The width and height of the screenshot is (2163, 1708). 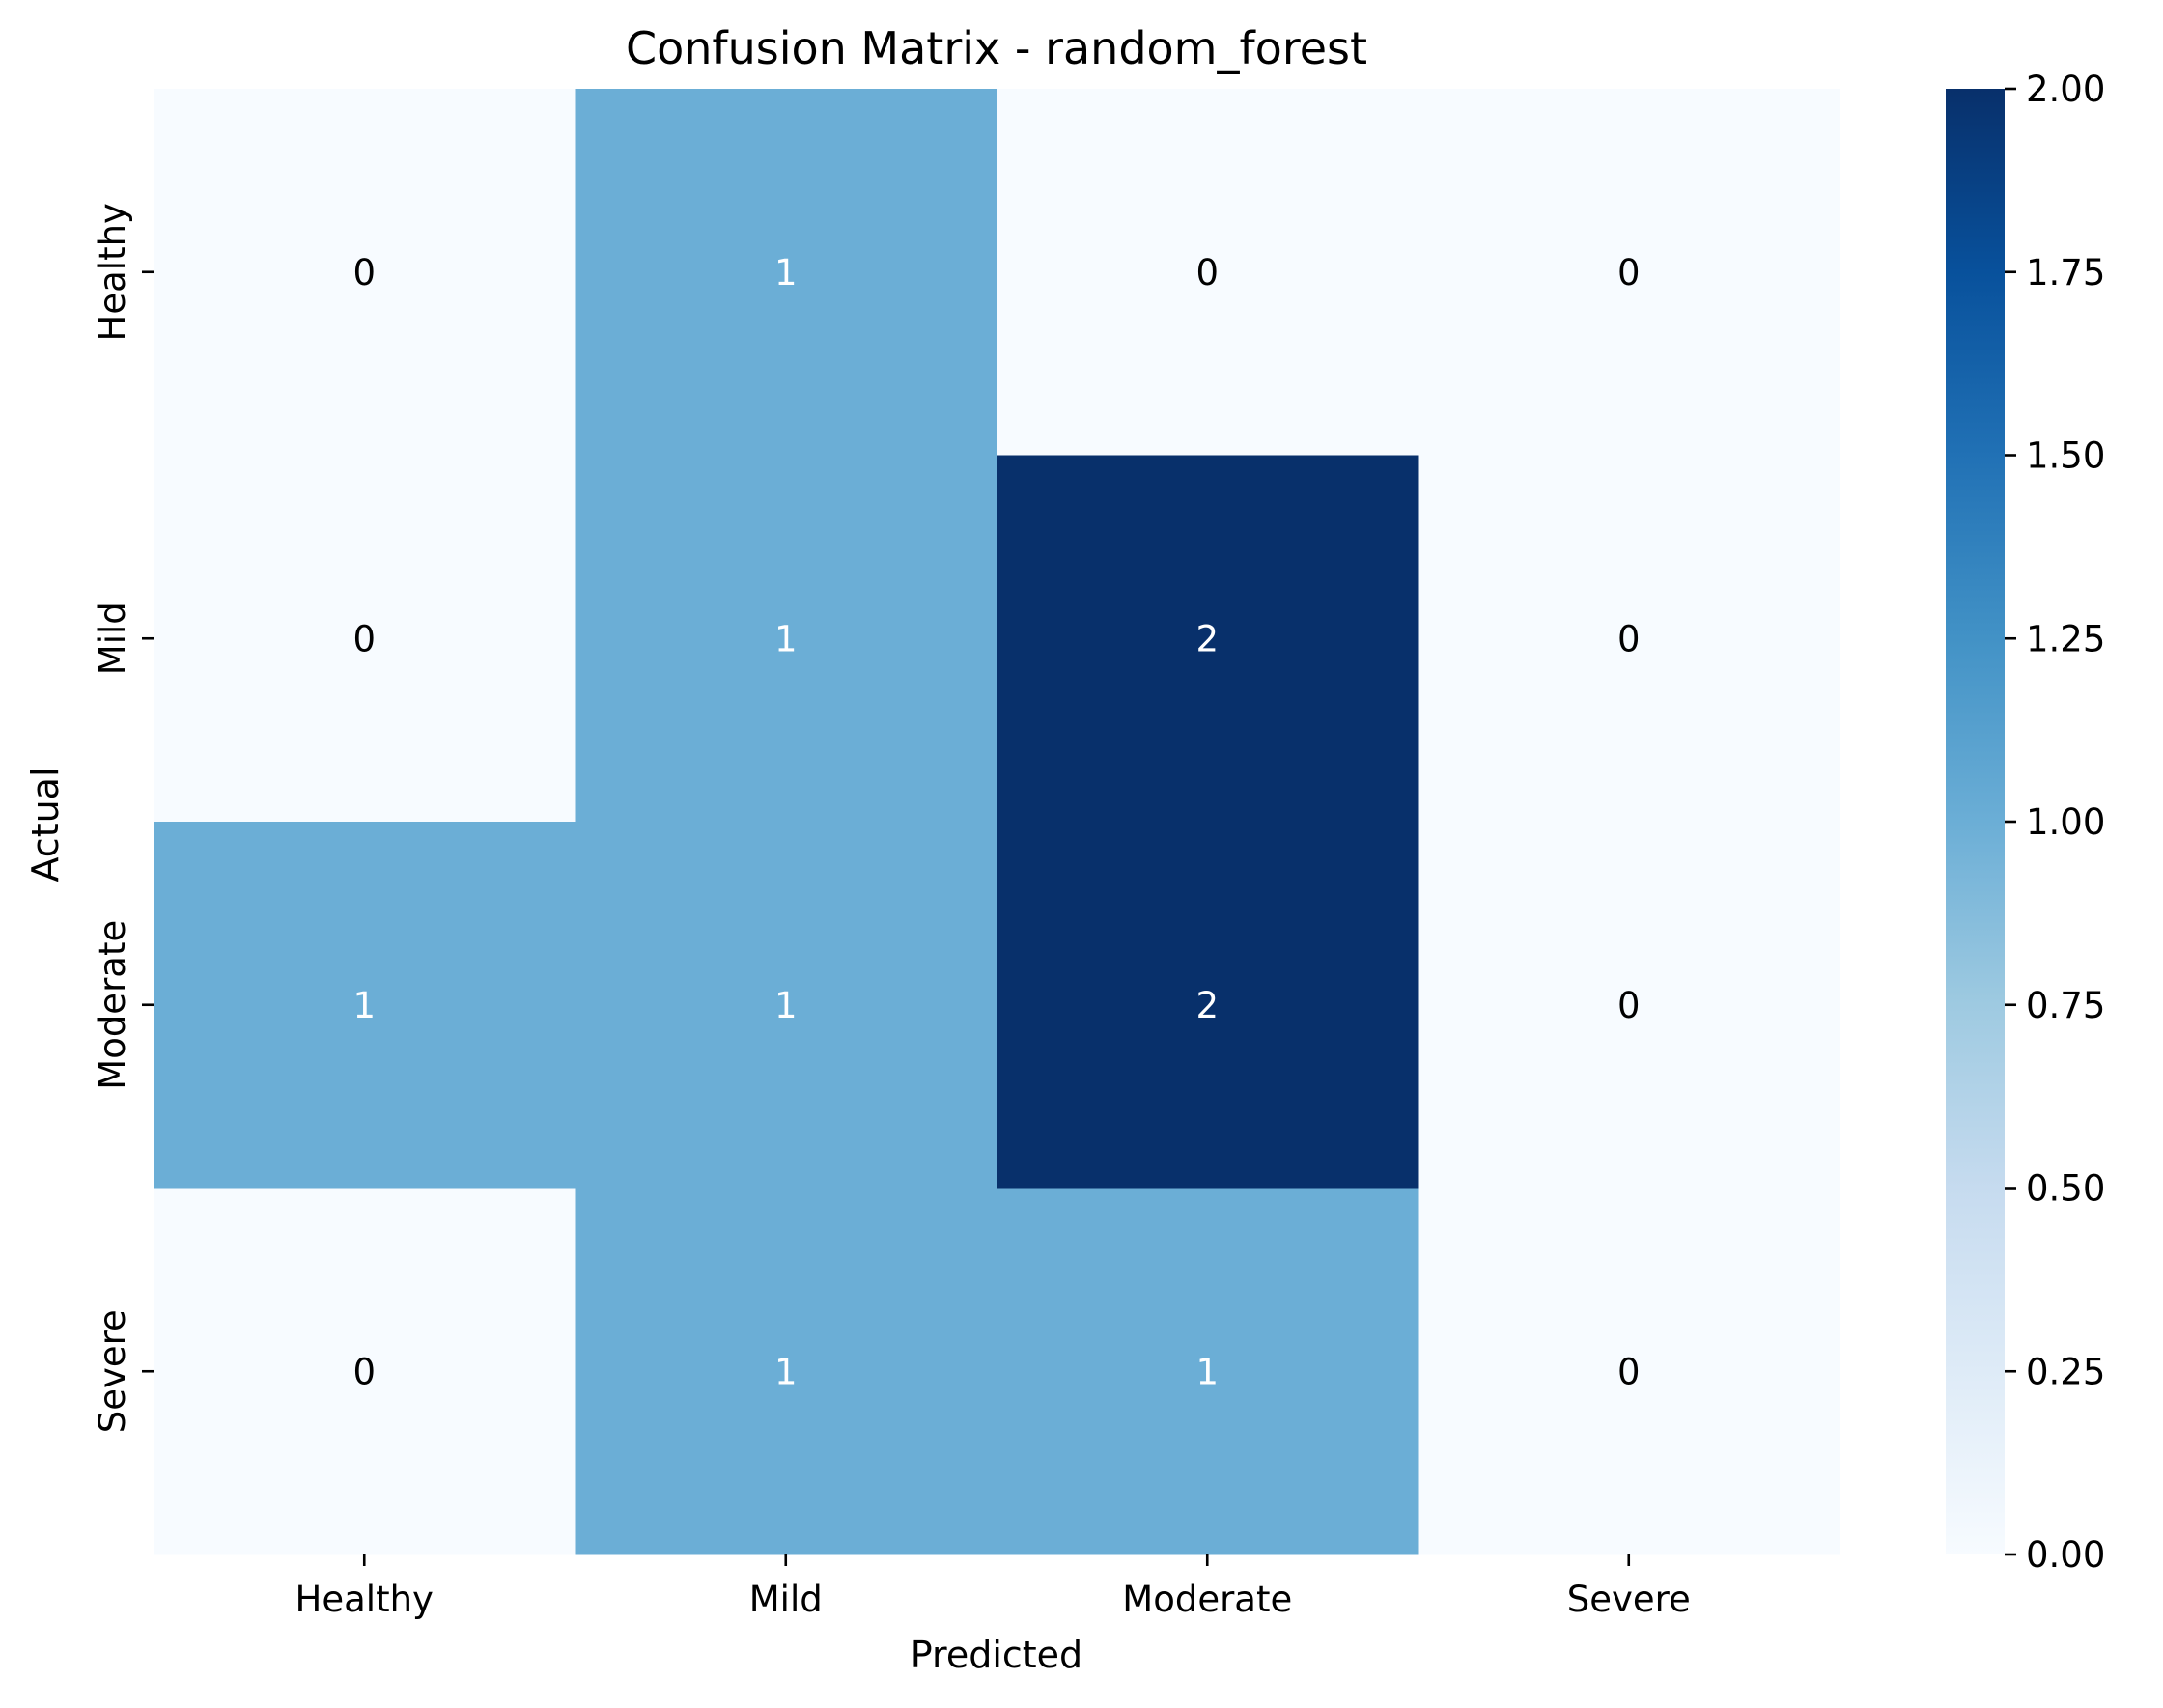 I want to click on colorbar-tick-label: 0.75, so click(x=2065, y=1006).